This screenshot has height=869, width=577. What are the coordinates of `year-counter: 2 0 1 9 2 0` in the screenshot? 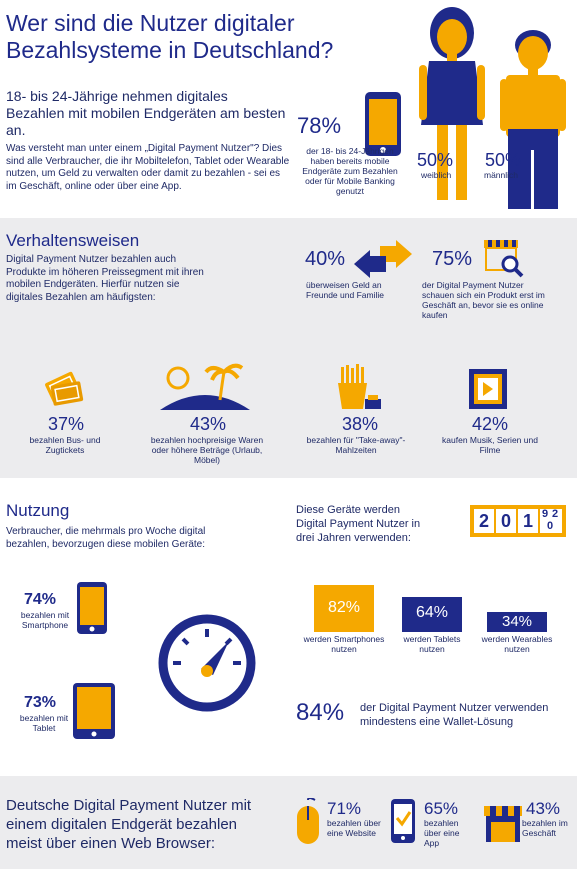 It's located at (518, 521).